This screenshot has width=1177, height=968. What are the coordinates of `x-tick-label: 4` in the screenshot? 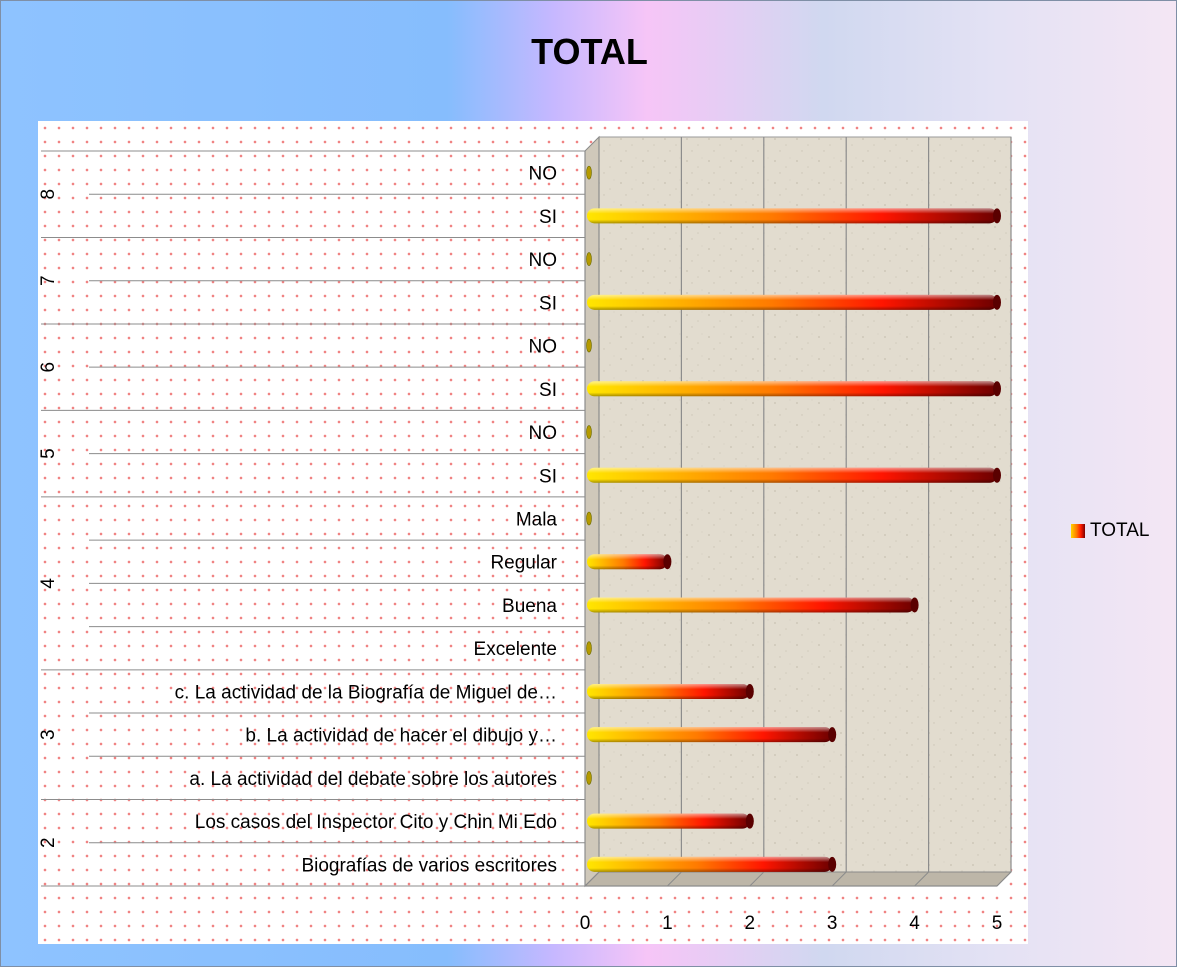 It's located at (914, 923).